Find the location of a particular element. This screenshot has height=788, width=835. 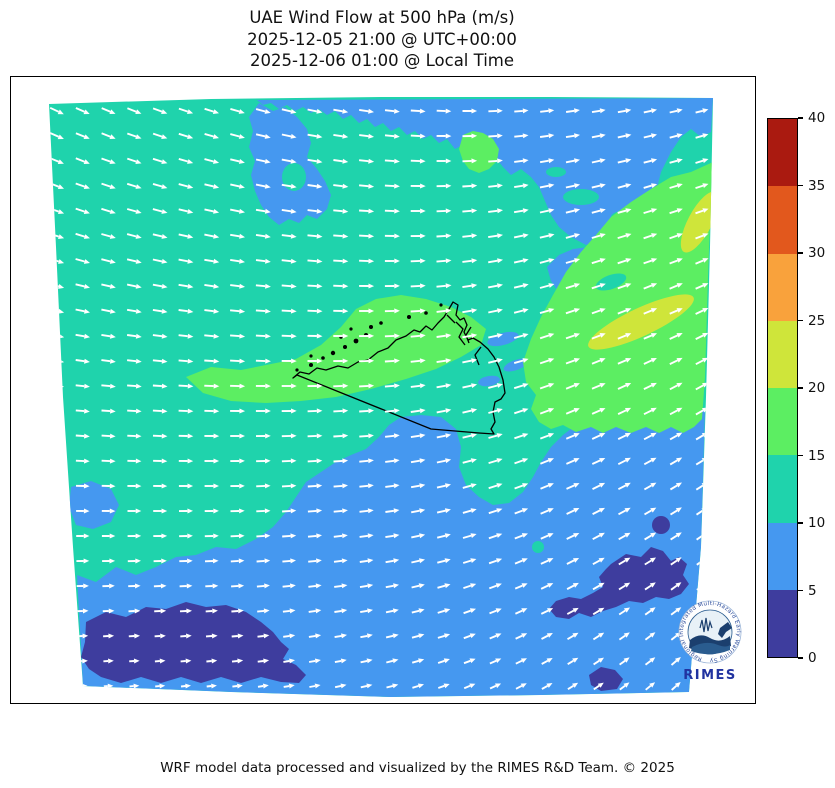

colorbar-tick-label: 15 is located at coordinates (817, 455).